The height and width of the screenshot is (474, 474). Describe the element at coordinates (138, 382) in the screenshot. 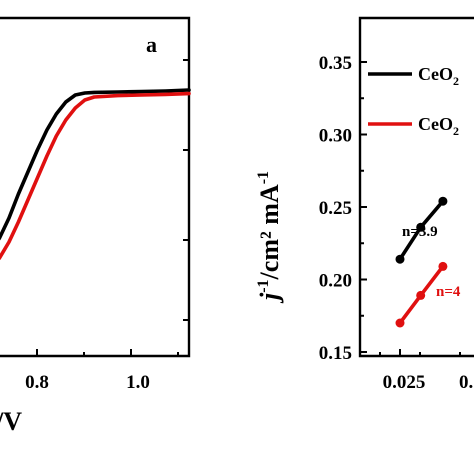

I see `panel-a-x-tick-label: 1.0` at that location.